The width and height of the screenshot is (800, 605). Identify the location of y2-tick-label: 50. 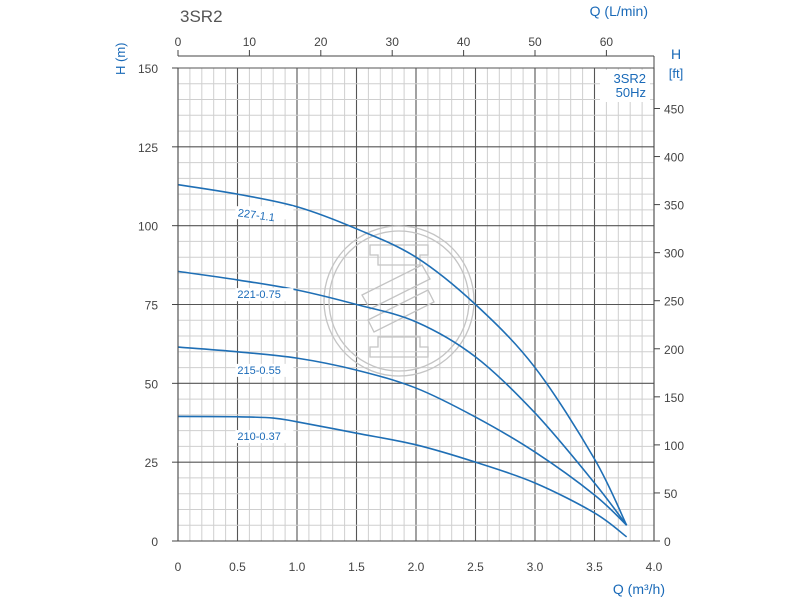
(671, 494).